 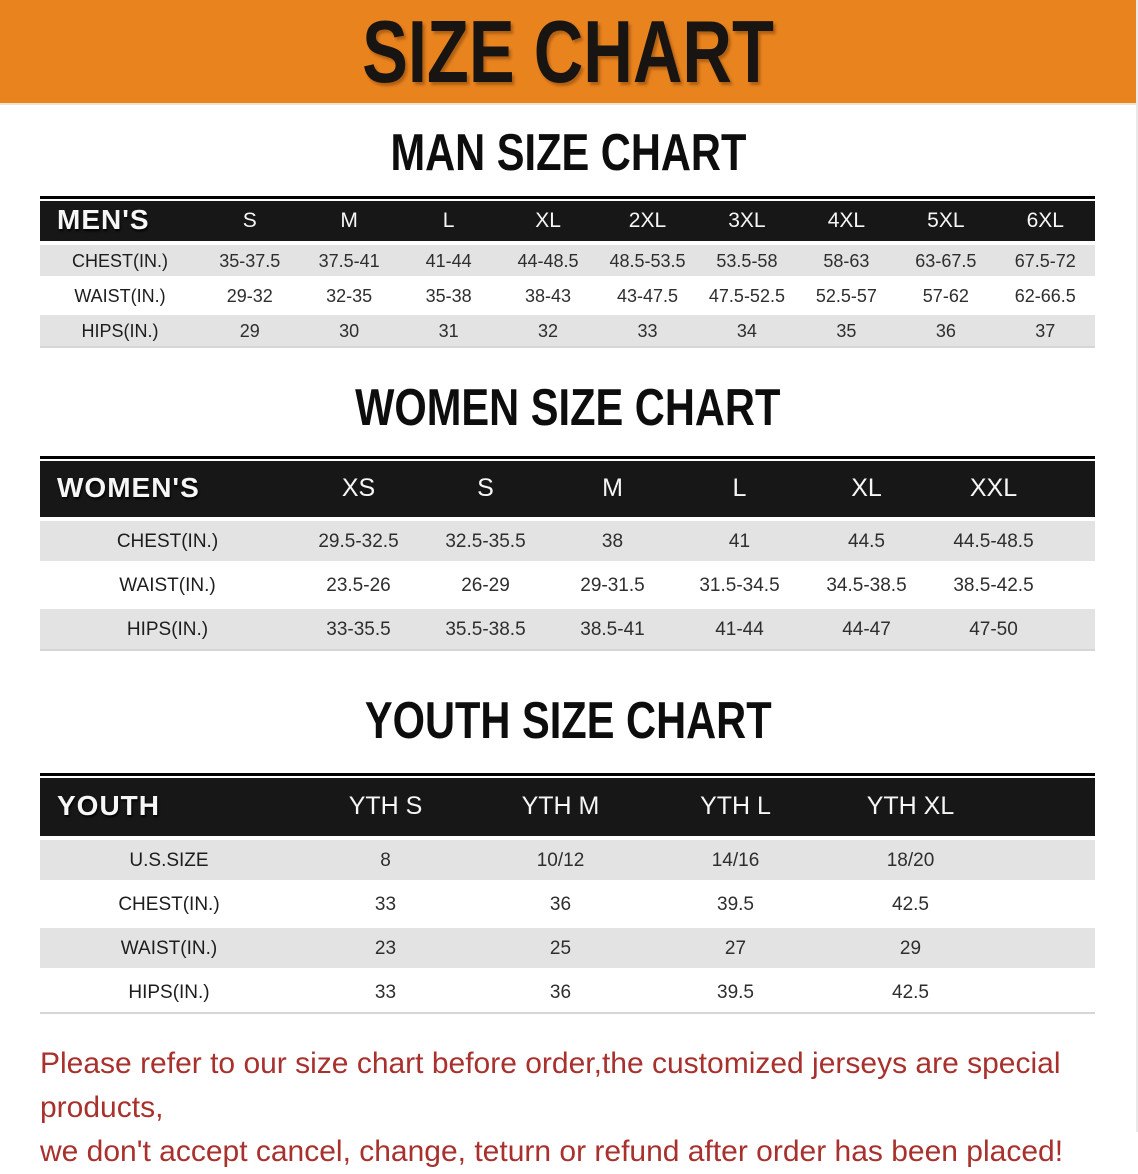 What do you see at coordinates (993, 629) in the screenshot?
I see `value-cell: 47-50` at bounding box center [993, 629].